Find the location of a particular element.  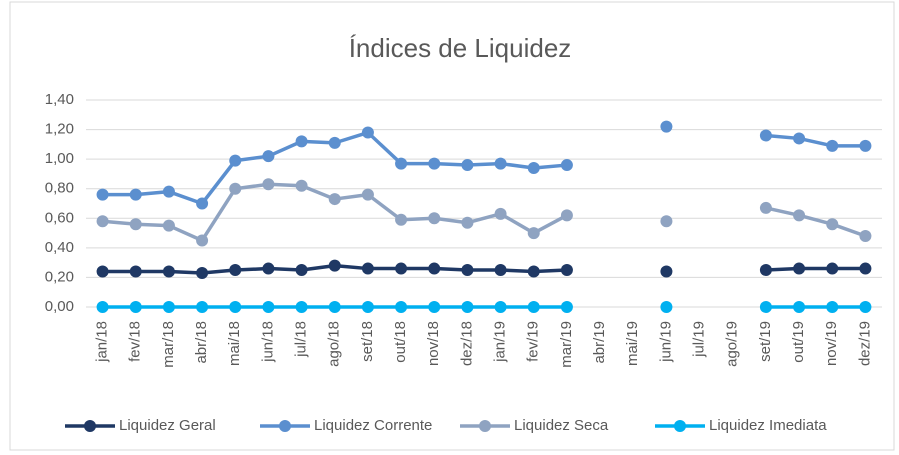

legend-label: Liquidez Geral is located at coordinates (167, 425).